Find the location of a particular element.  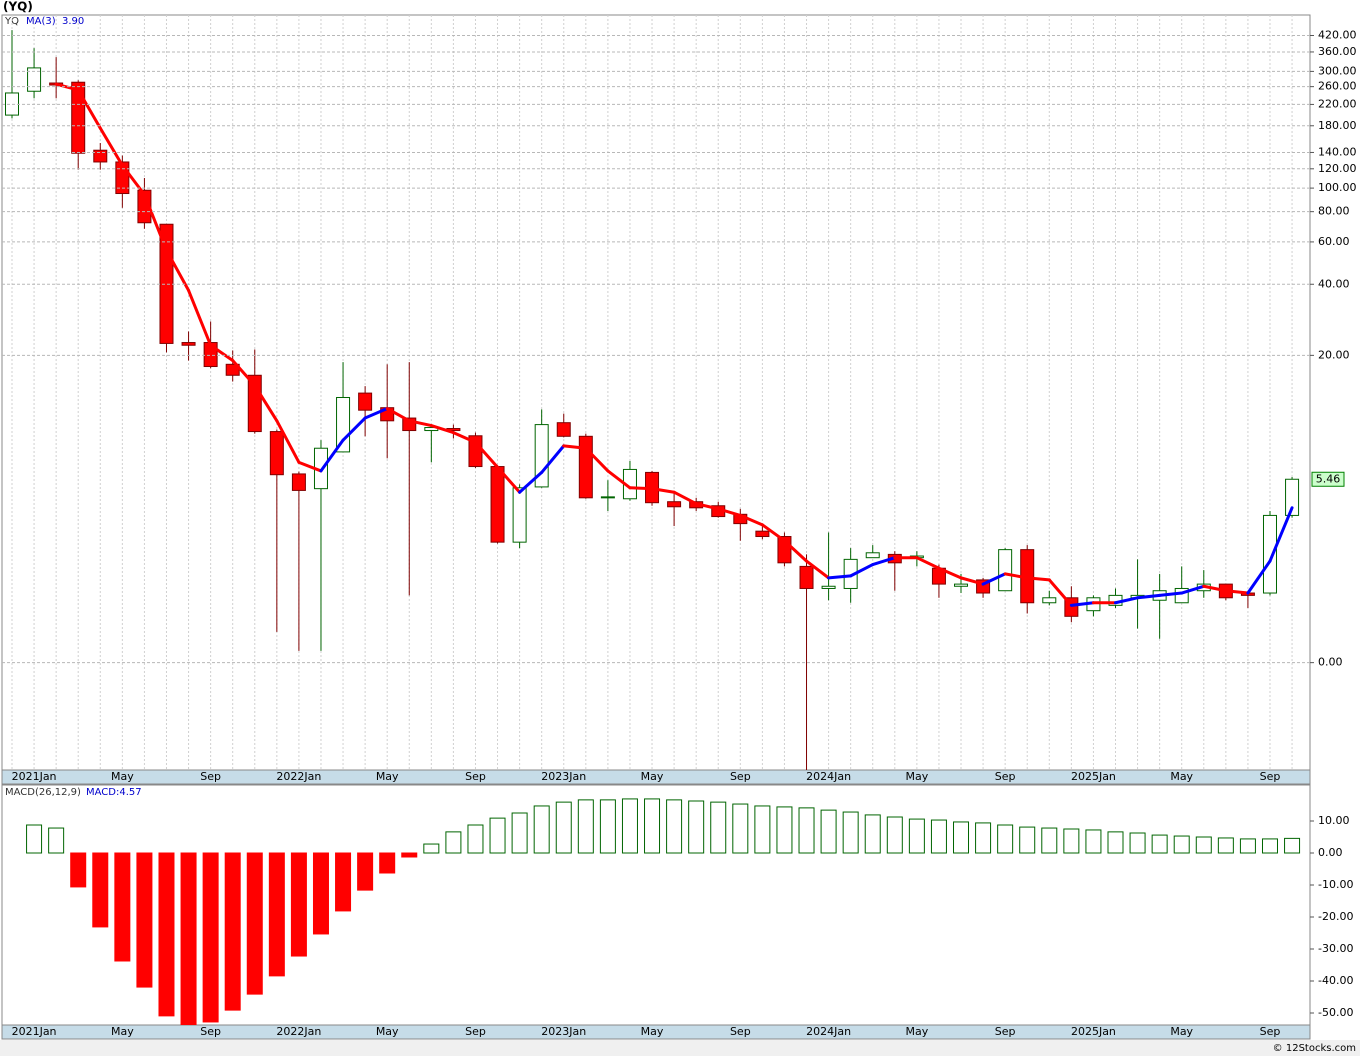

legend-ma: MA(3) is located at coordinates (41, 21).